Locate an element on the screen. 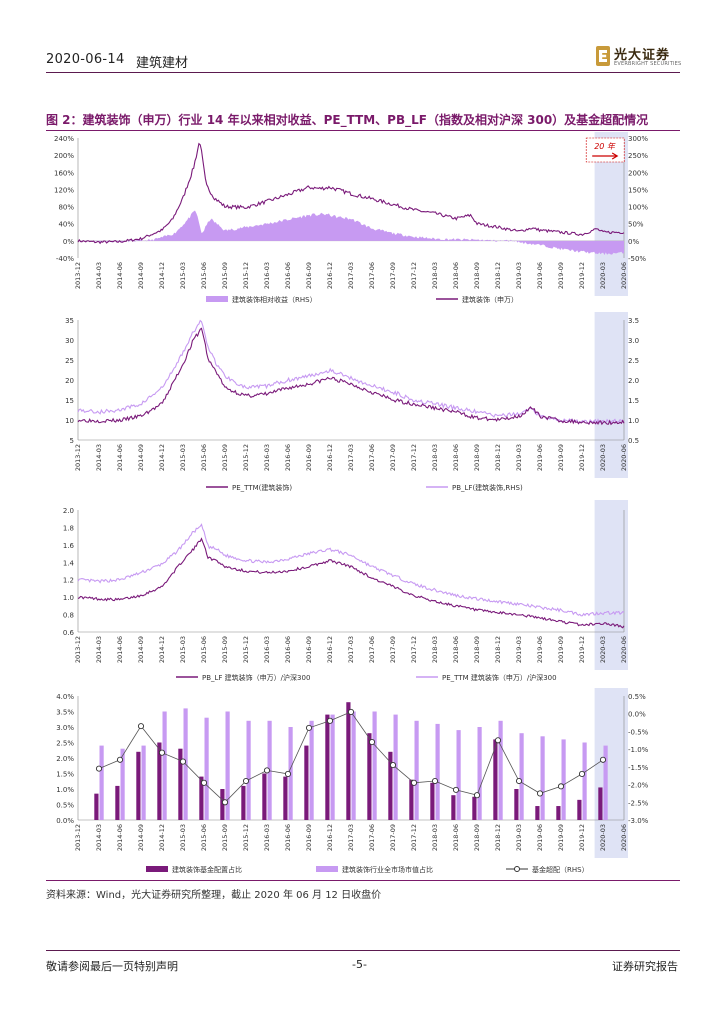 This screenshot has width=724, height=1024. left-axis-tick-label: 0.0% is located at coordinates (65, 821).